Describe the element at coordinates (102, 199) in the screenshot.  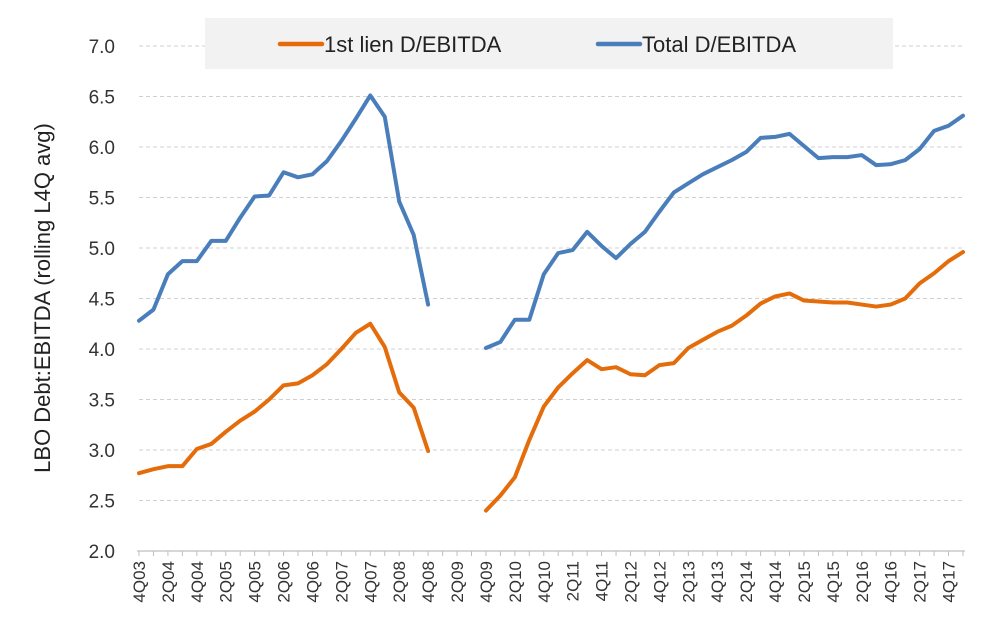
I see `y-tick-label: 5.5` at that location.